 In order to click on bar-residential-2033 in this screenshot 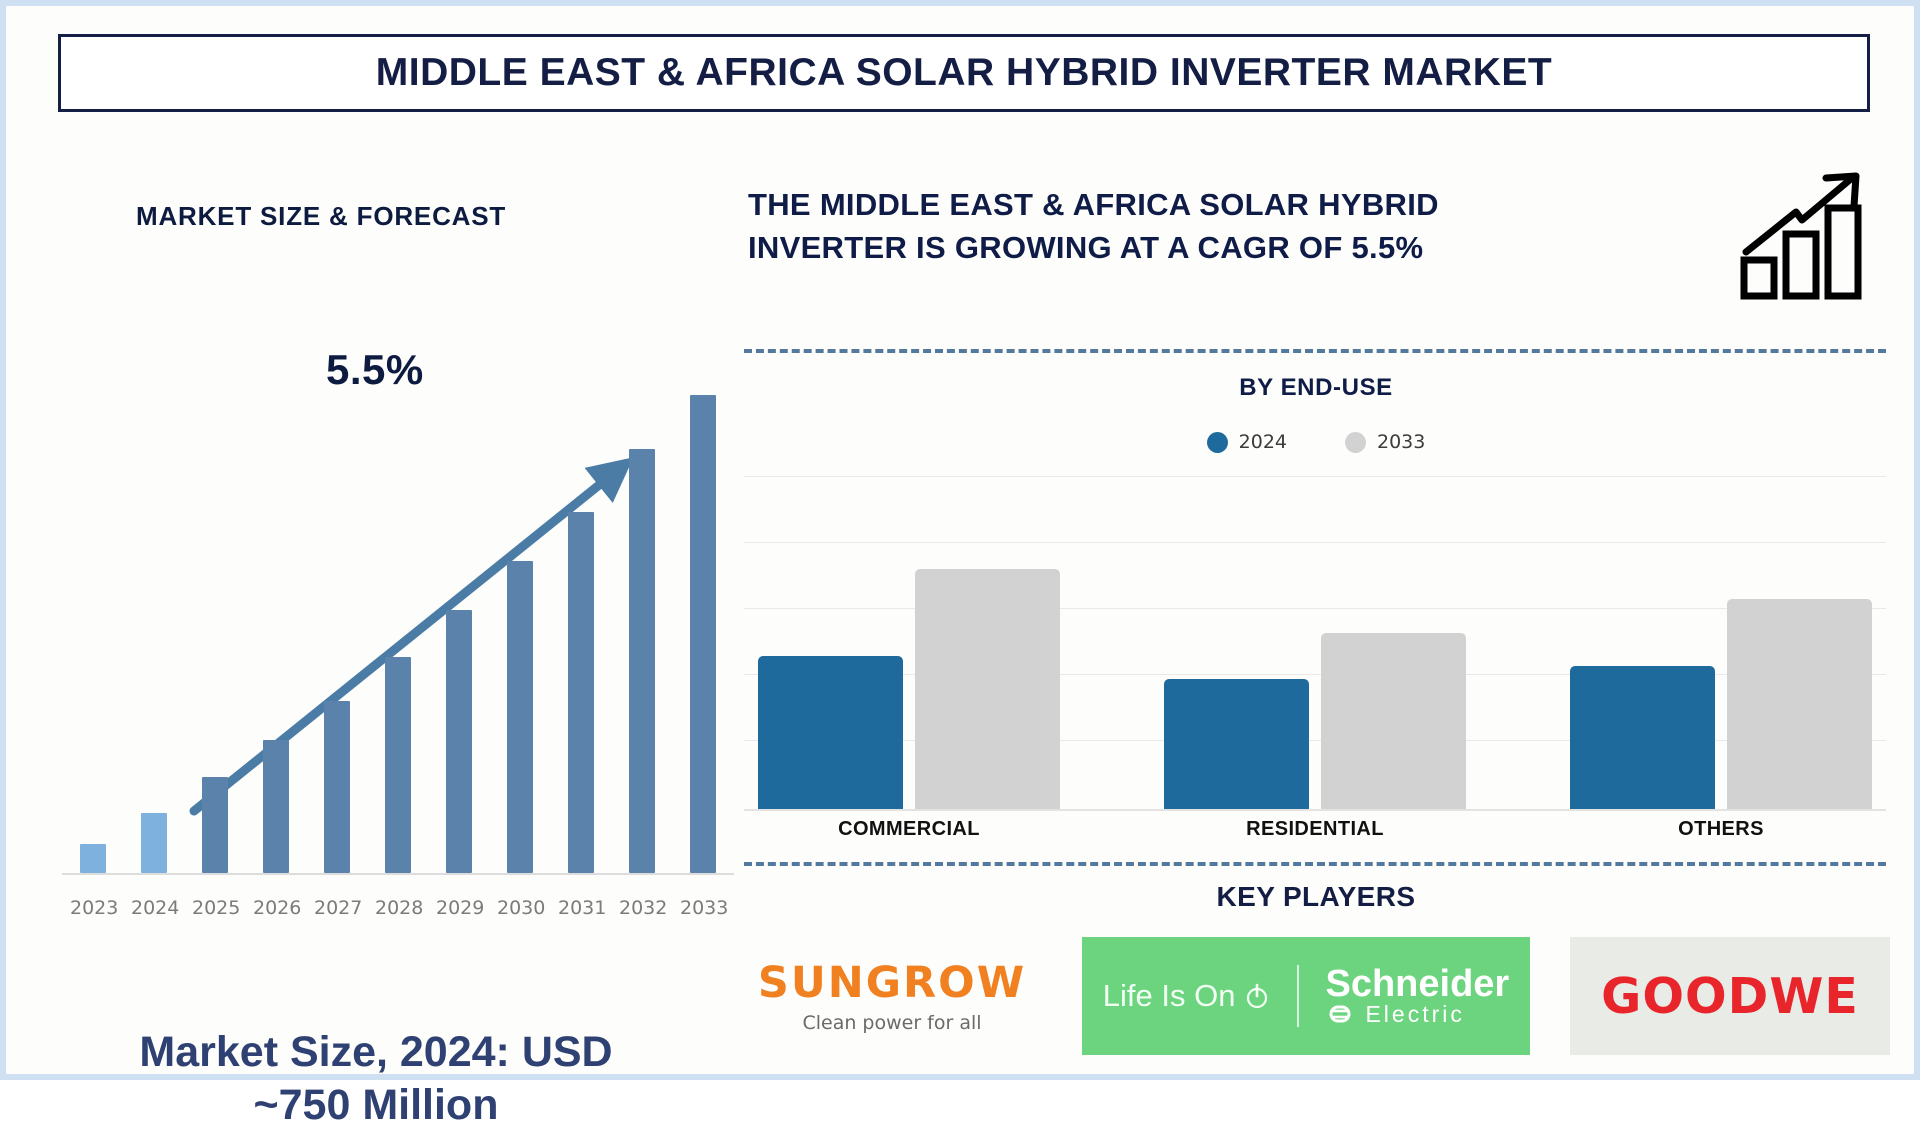, I will do `click(1393, 720)`.